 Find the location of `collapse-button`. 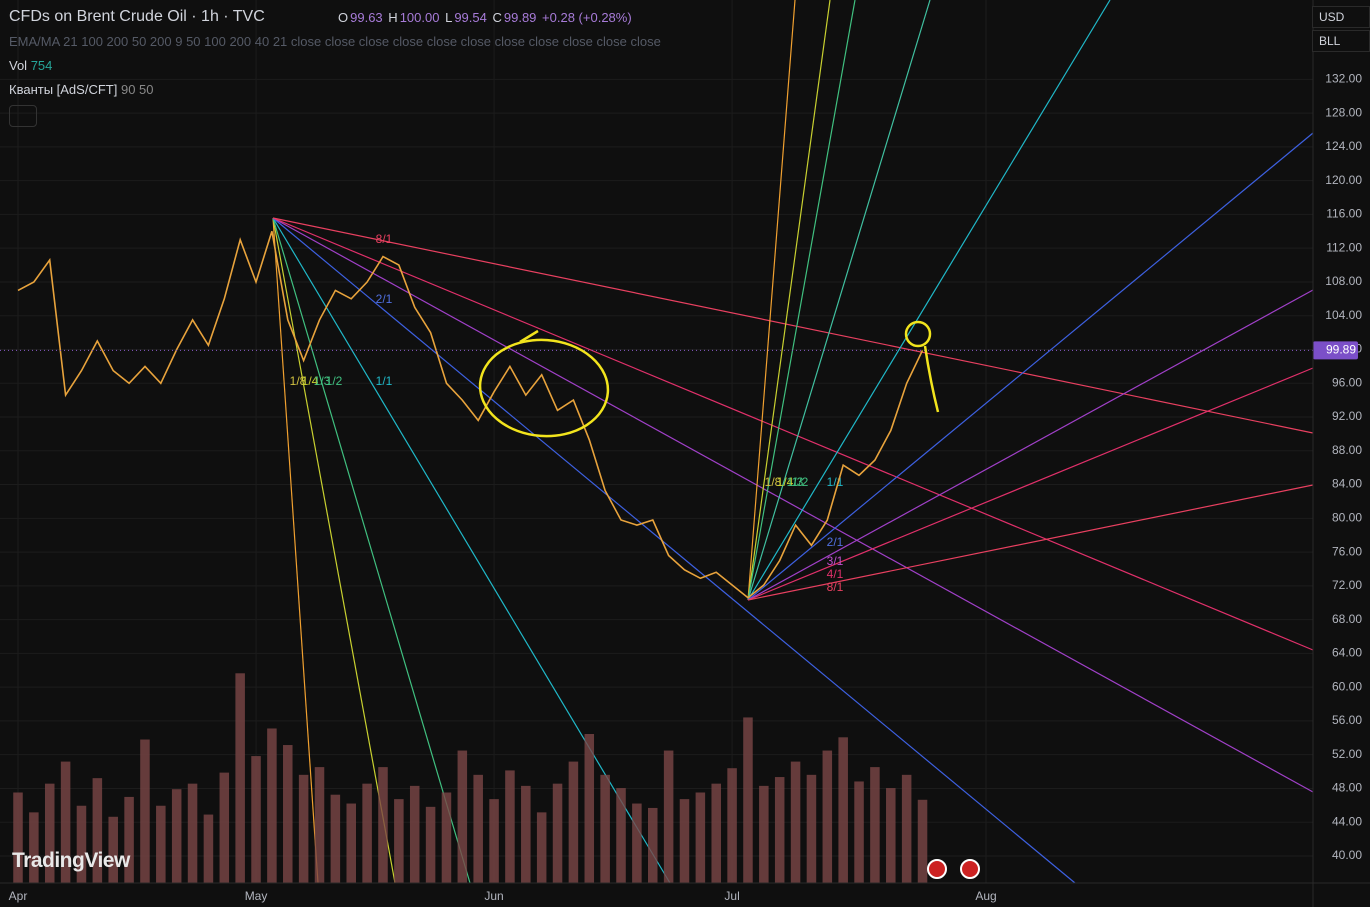

collapse-button is located at coordinates (23, 116).